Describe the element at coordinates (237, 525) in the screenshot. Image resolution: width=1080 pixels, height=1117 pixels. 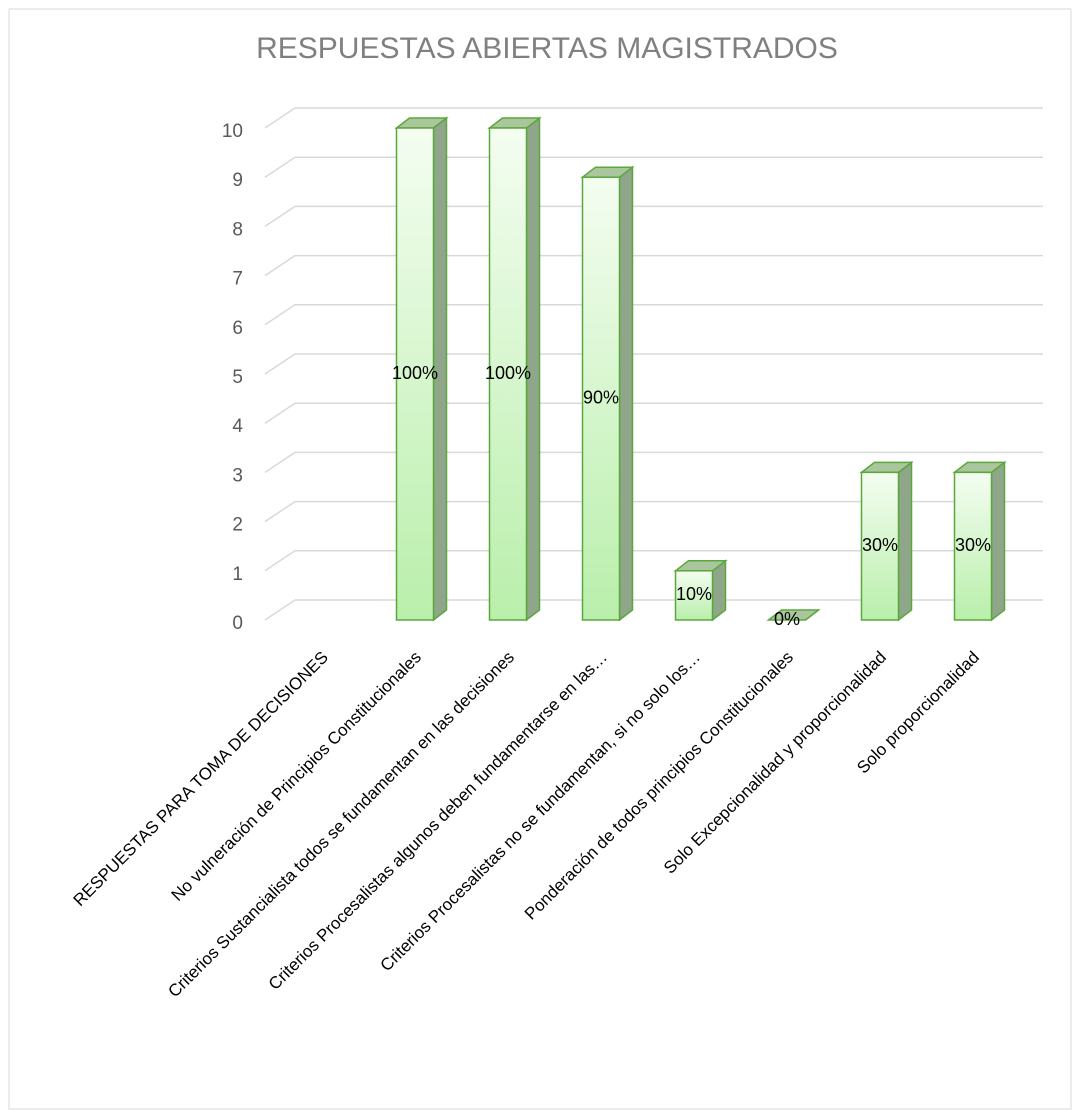
I see `y-tick-label: 2` at that location.